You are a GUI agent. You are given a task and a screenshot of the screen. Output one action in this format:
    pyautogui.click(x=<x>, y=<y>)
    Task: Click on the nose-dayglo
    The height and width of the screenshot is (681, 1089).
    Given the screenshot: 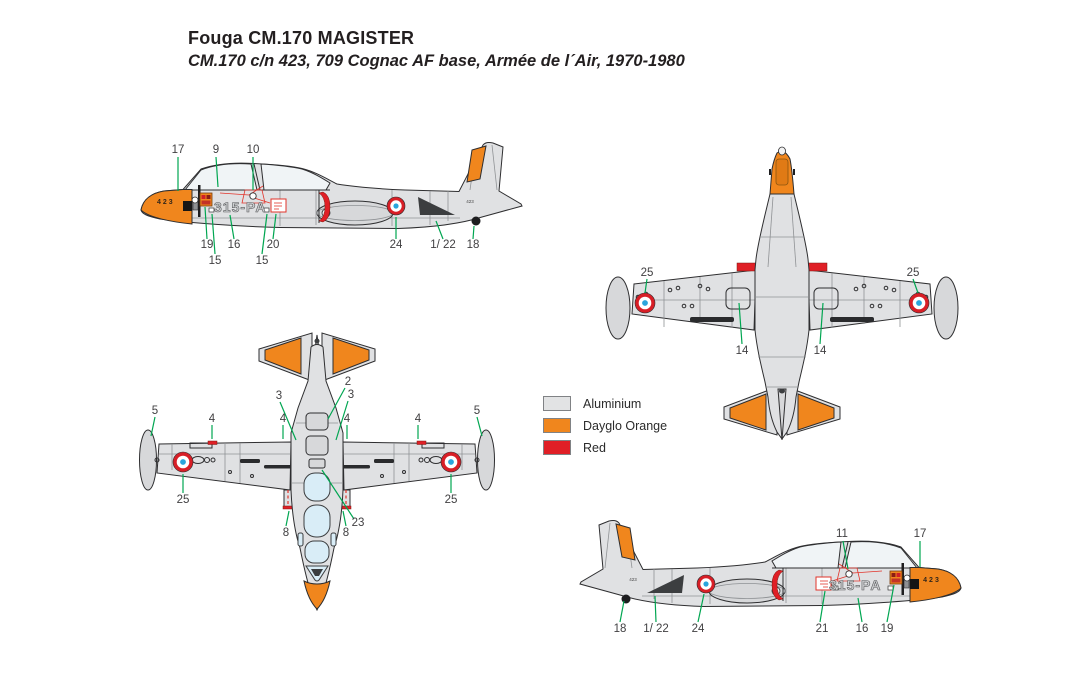 What is the action you would take?
    pyautogui.click(x=317, y=595)
    